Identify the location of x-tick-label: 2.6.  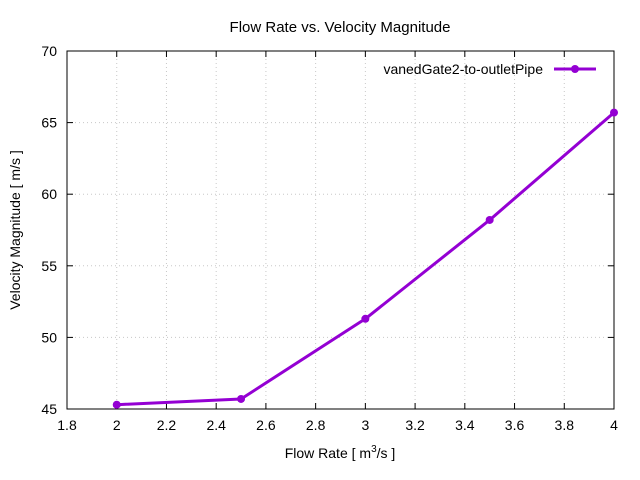
(266, 425).